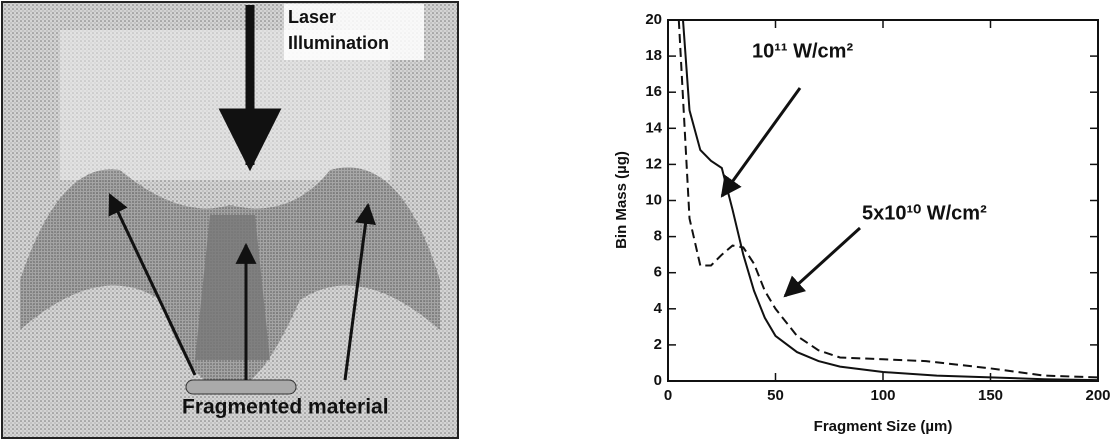 The height and width of the screenshot is (442, 1115). What do you see at coordinates (658, 344) in the screenshot?
I see `y-tick-label: 2` at bounding box center [658, 344].